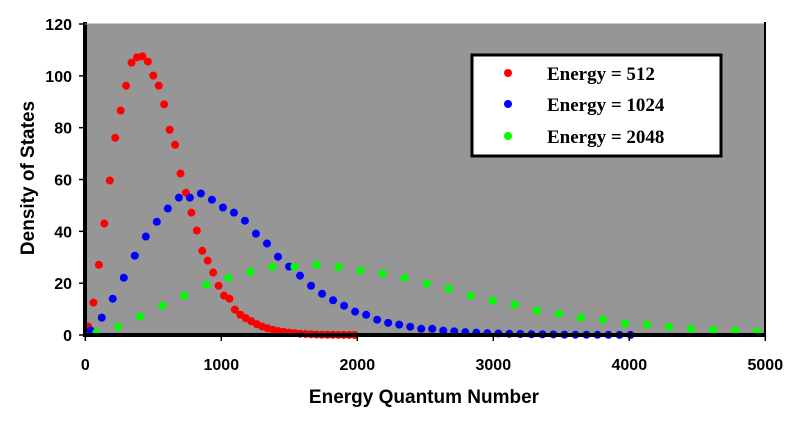  Describe the element at coordinates (63, 129) in the screenshot. I see `y-tick-label: 80` at that location.